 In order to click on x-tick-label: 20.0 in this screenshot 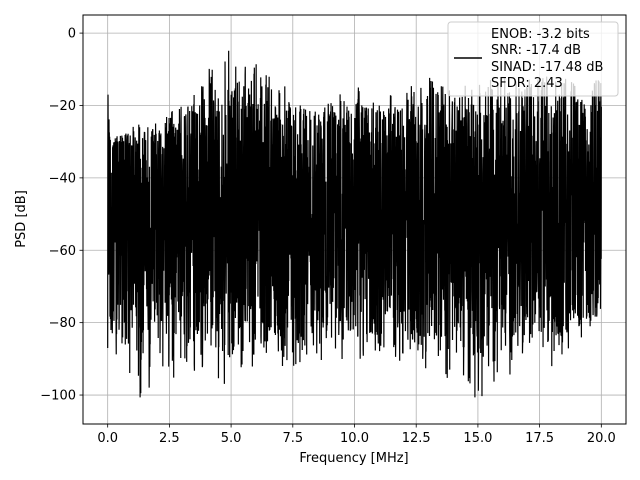, I will do `click(601, 438)`.